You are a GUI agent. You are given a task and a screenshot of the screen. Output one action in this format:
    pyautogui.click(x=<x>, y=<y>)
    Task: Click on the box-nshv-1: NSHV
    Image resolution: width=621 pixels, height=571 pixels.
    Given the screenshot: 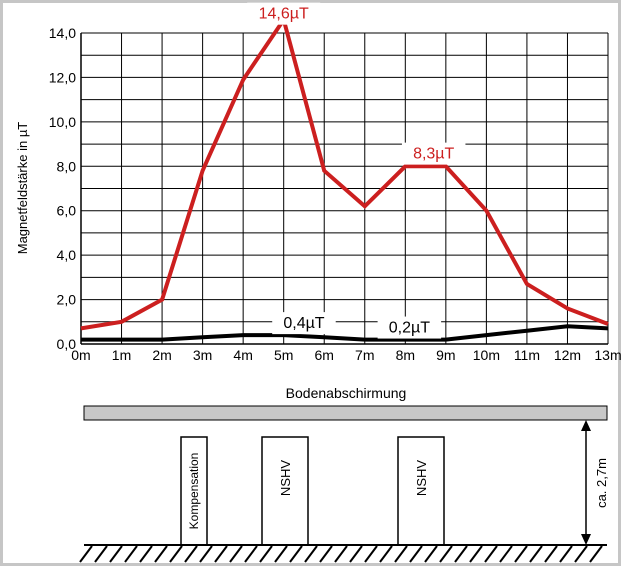 What is the action you would take?
    pyautogui.click(x=285, y=491)
    